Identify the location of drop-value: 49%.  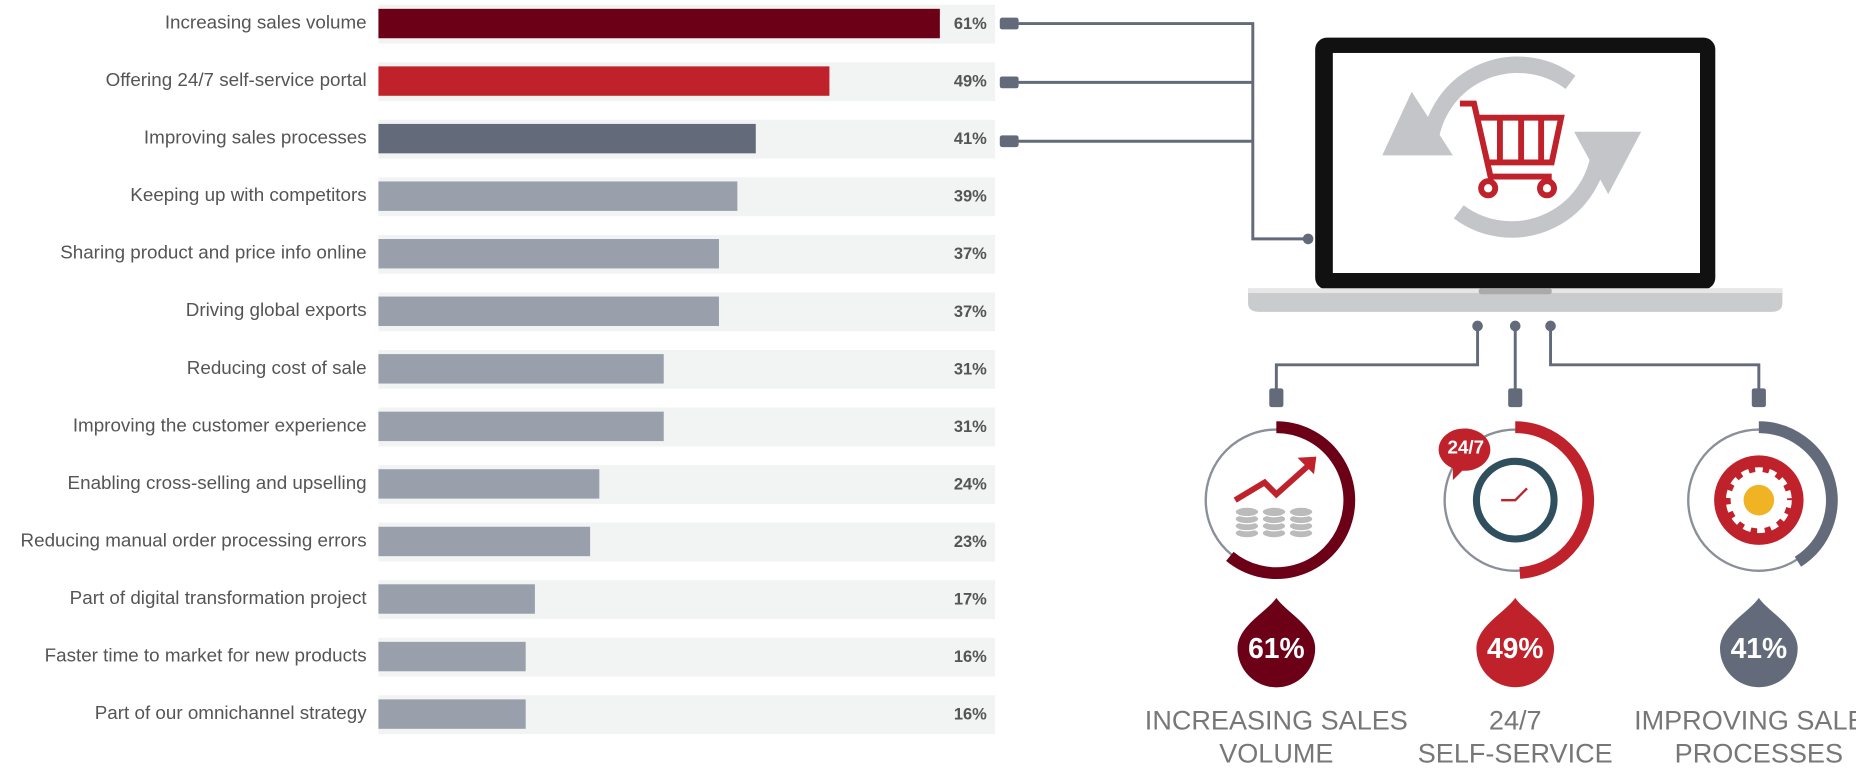
(1515, 648).